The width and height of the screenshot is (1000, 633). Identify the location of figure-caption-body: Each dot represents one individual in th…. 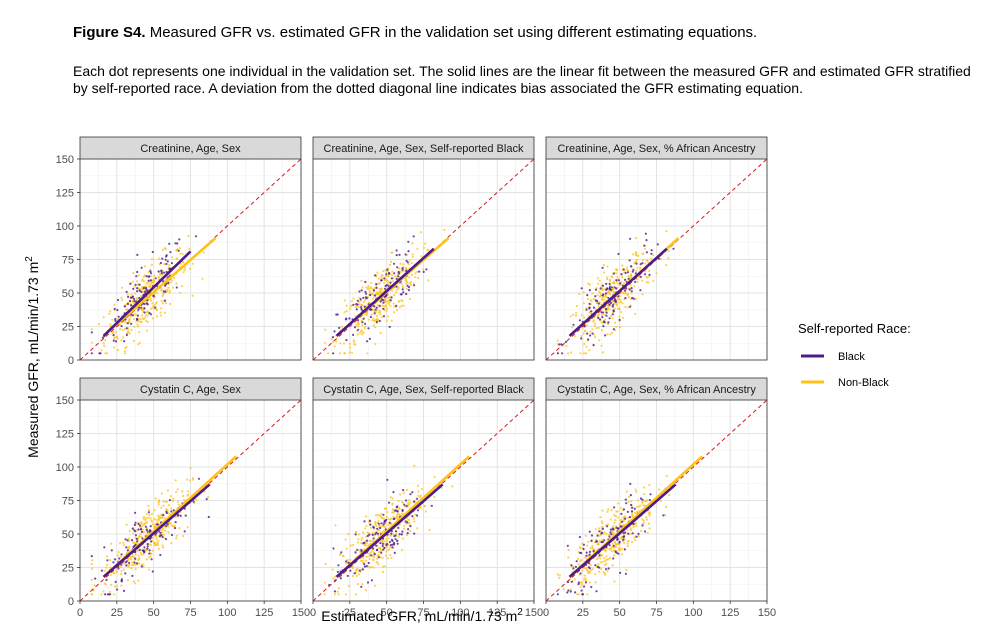
(522, 79).